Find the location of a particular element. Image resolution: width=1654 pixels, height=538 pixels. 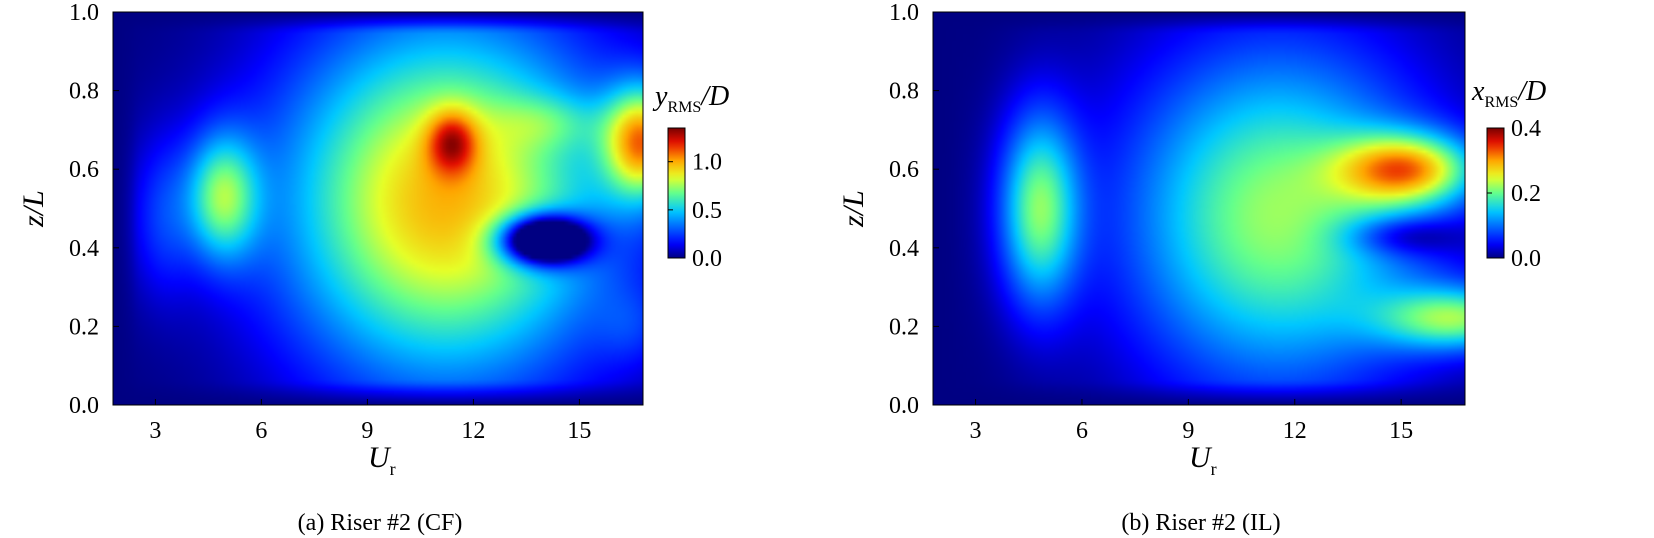

colorbar-tick-label: 0.2 is located at coordinates (1526, 194).